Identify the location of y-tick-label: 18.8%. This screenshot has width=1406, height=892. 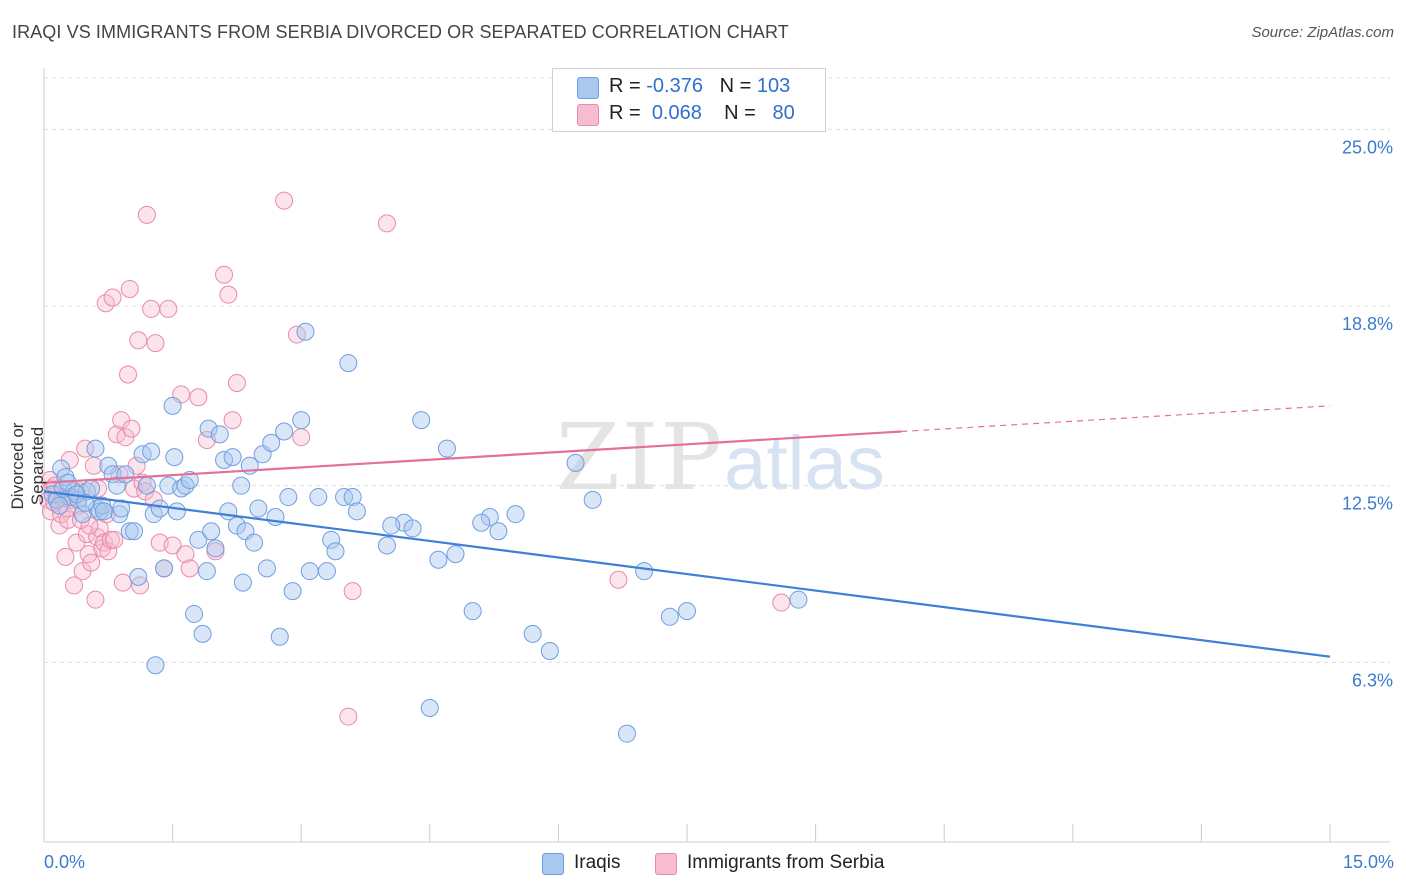
(1367, 324).